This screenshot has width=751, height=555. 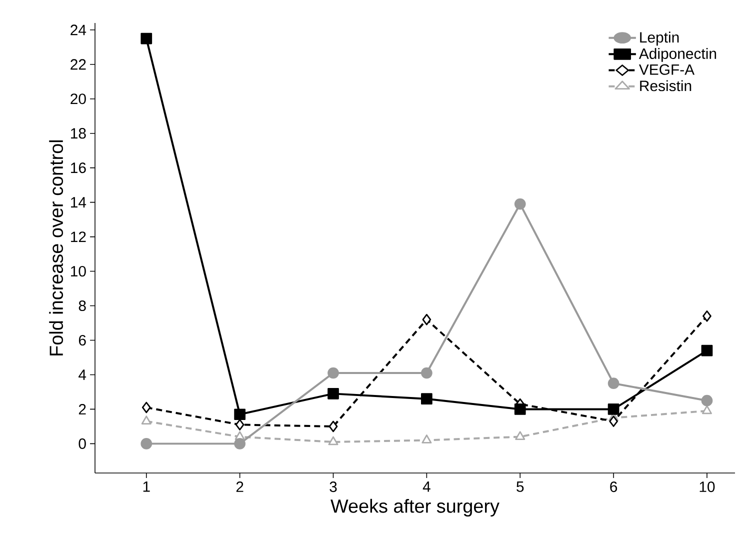 What do you see at coordinates (666, 69) in the screenshot?
I see `legend-label: VEGF-A` at bounding box center [666, 69].